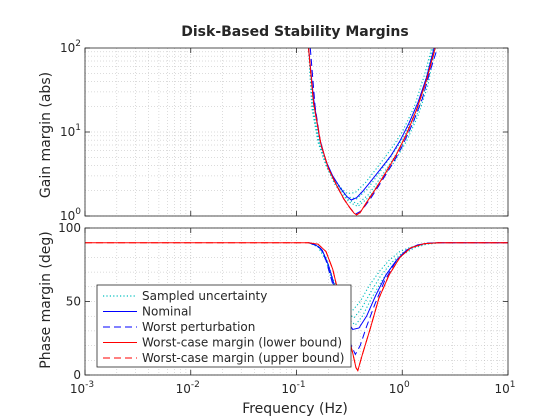 The image size is (560, 420). What do you see at coordinates (242, 343) in the screenshot?
I see `legend-label: Worst-case margin (lower bound)` at bounding box center [242, 343].